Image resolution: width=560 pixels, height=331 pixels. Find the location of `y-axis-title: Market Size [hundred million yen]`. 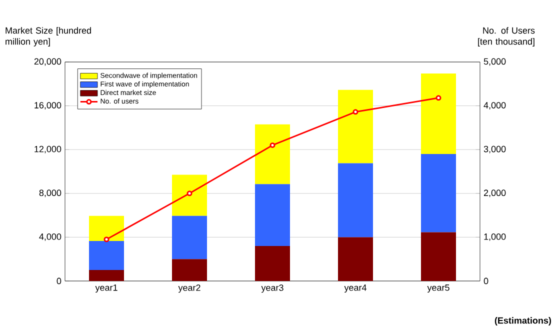

y-axis-title: Market Size [hundred million yen] is located at coordinates (48, 36).